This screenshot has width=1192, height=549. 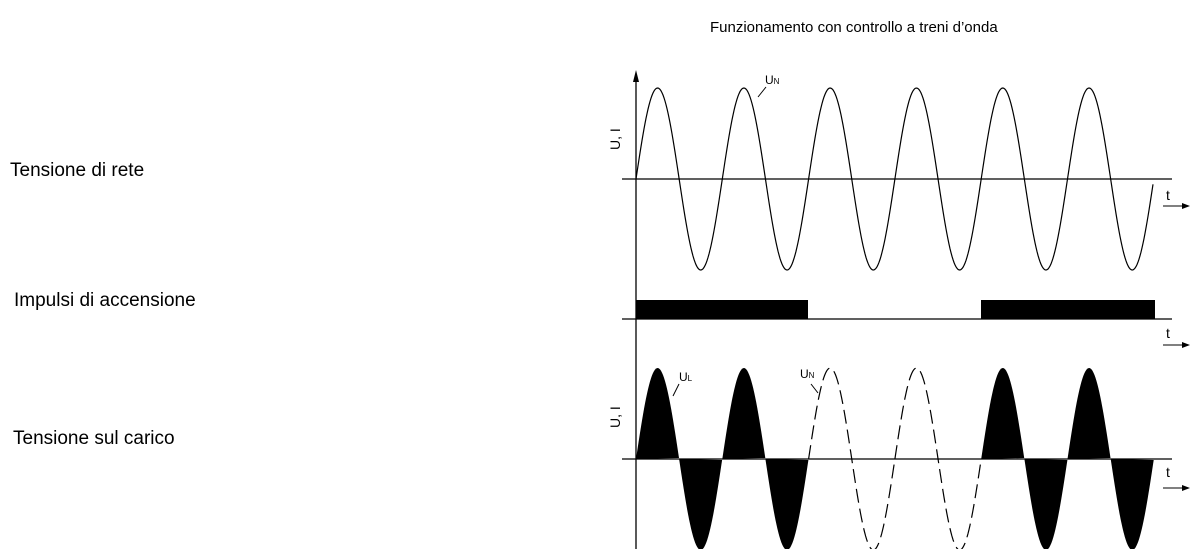 What do you see at coordinates (814, 388) in the screenshot?
I see `un-lower-leader-line` at bounding box center [814, 388].